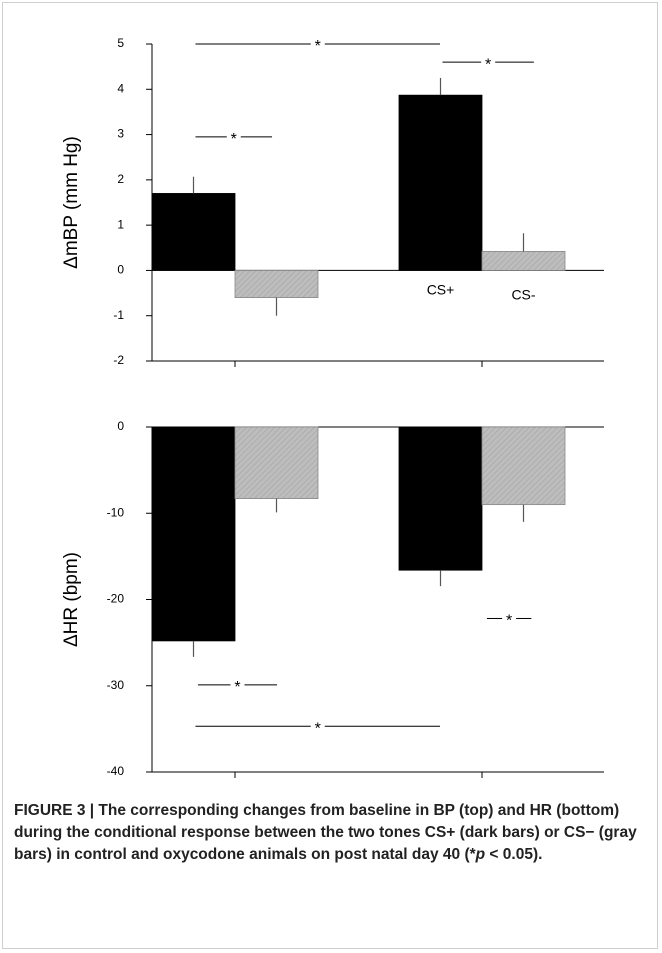 The height and width of the screenshot is (953, 662). Describe the element at coordinates (71, 599) in the screenshot. I see `y-axis-label: ΔHR (bpm)` at that location.